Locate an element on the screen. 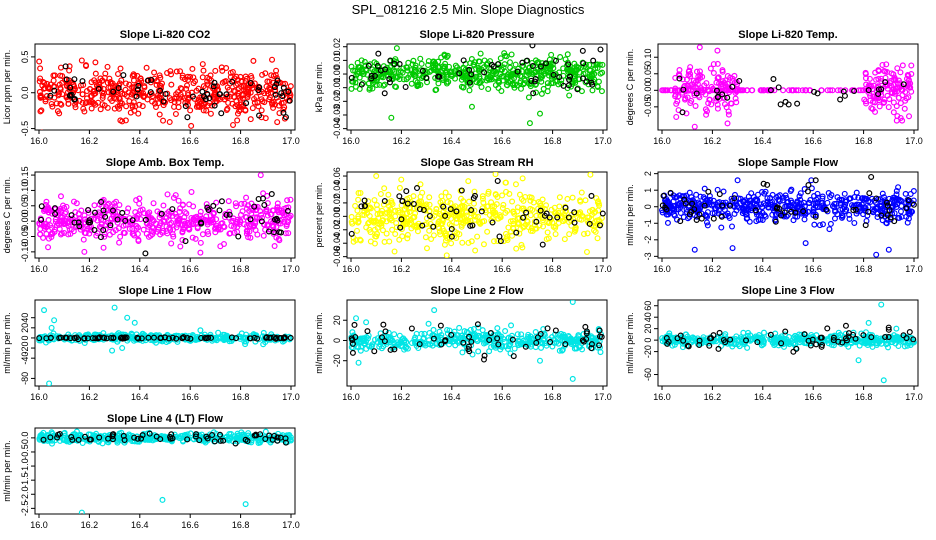 The width and height of the screenshot is (936, 540). y-tick-label: 0.00 is located at coordinates (25, 221).